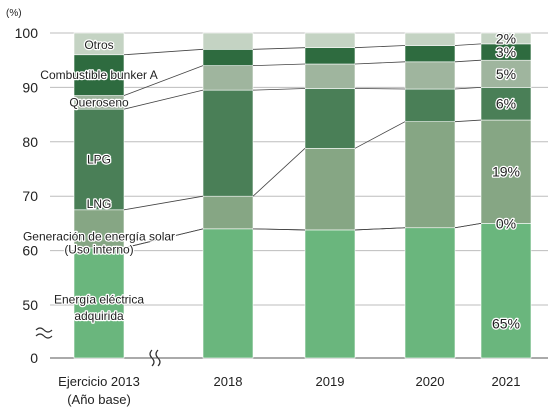  I want to click on y-tick-0: 0, so click(34, 358).